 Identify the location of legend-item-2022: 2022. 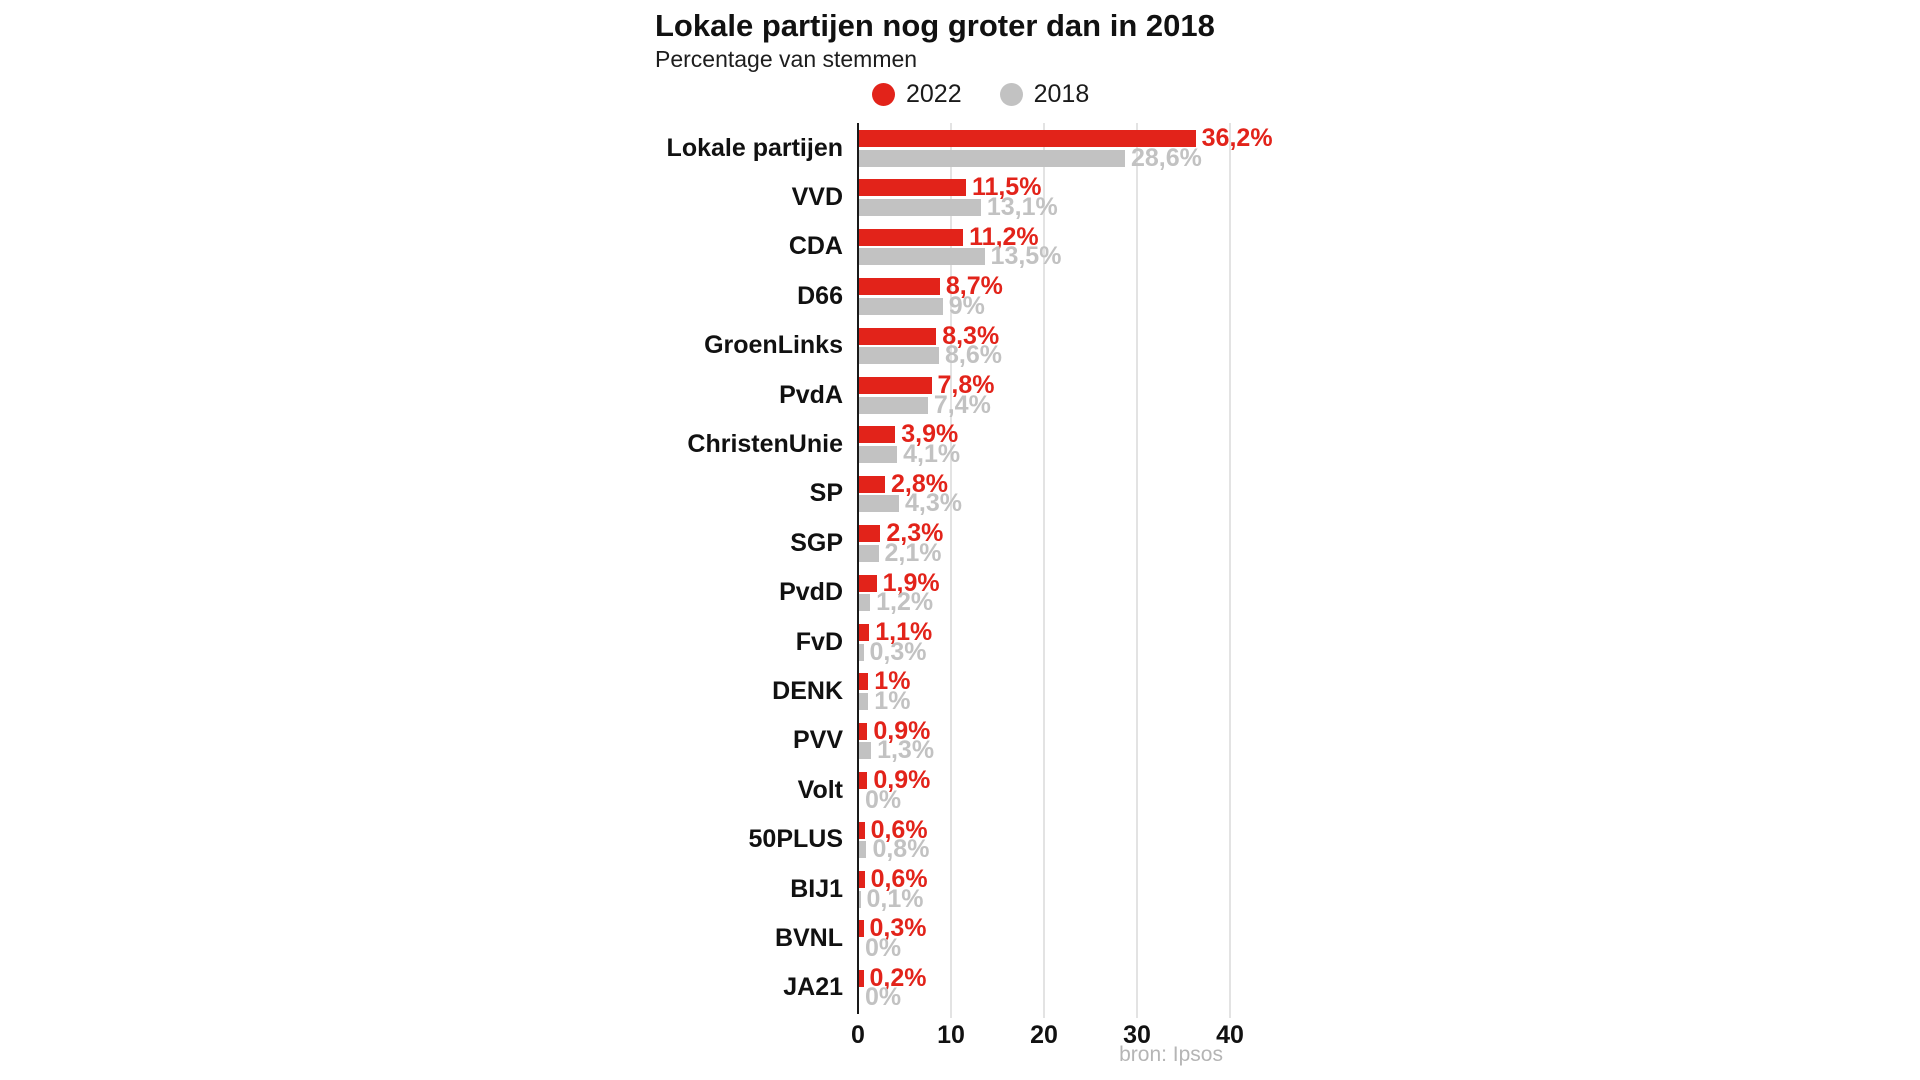
(917, 94).